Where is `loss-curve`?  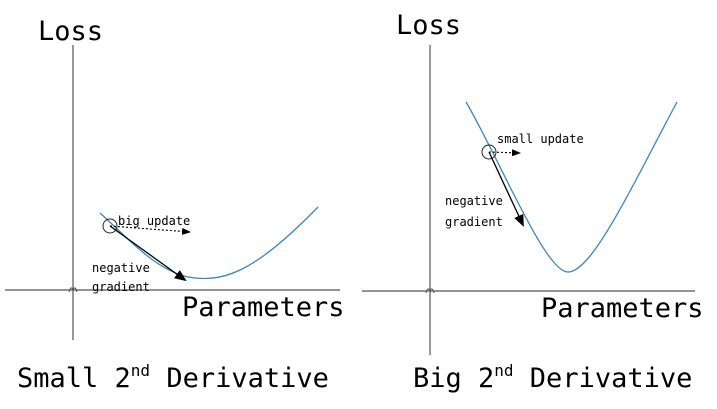 loss-curve is located at coordinates (571, 187).